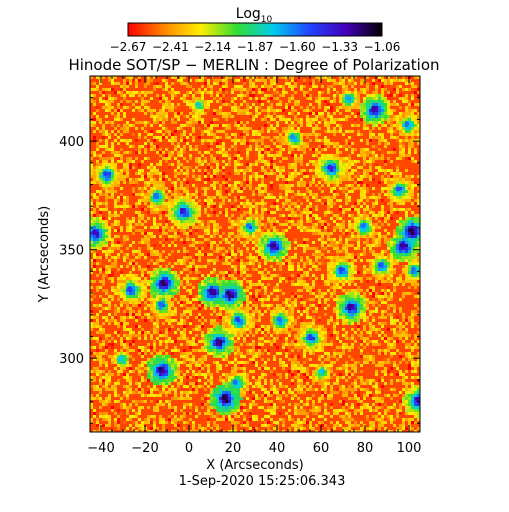  What do you see at coordinates (44, 254) in the screenshot?
I see `y-axis-label: Y (Arcseconds)` at bounding box center [44, 254].